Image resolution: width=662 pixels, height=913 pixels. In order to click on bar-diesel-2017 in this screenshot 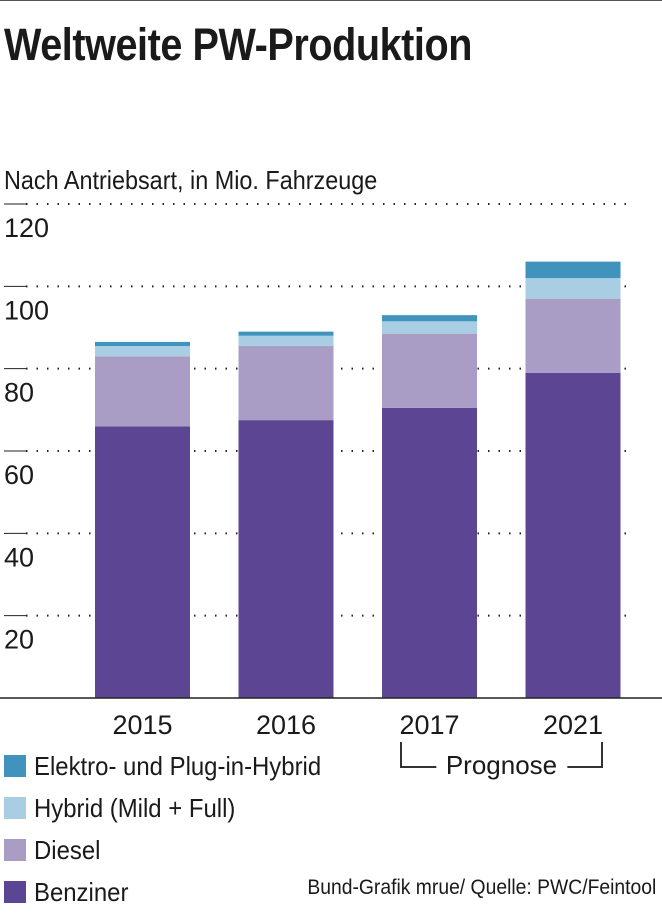, I will do `click(429, 370)`.